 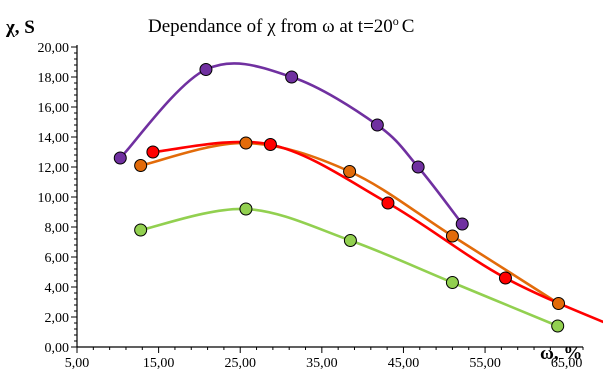 I want to click on chart-title: Dependance of χ from ω at t=20o C, so click(x=281, y=25).